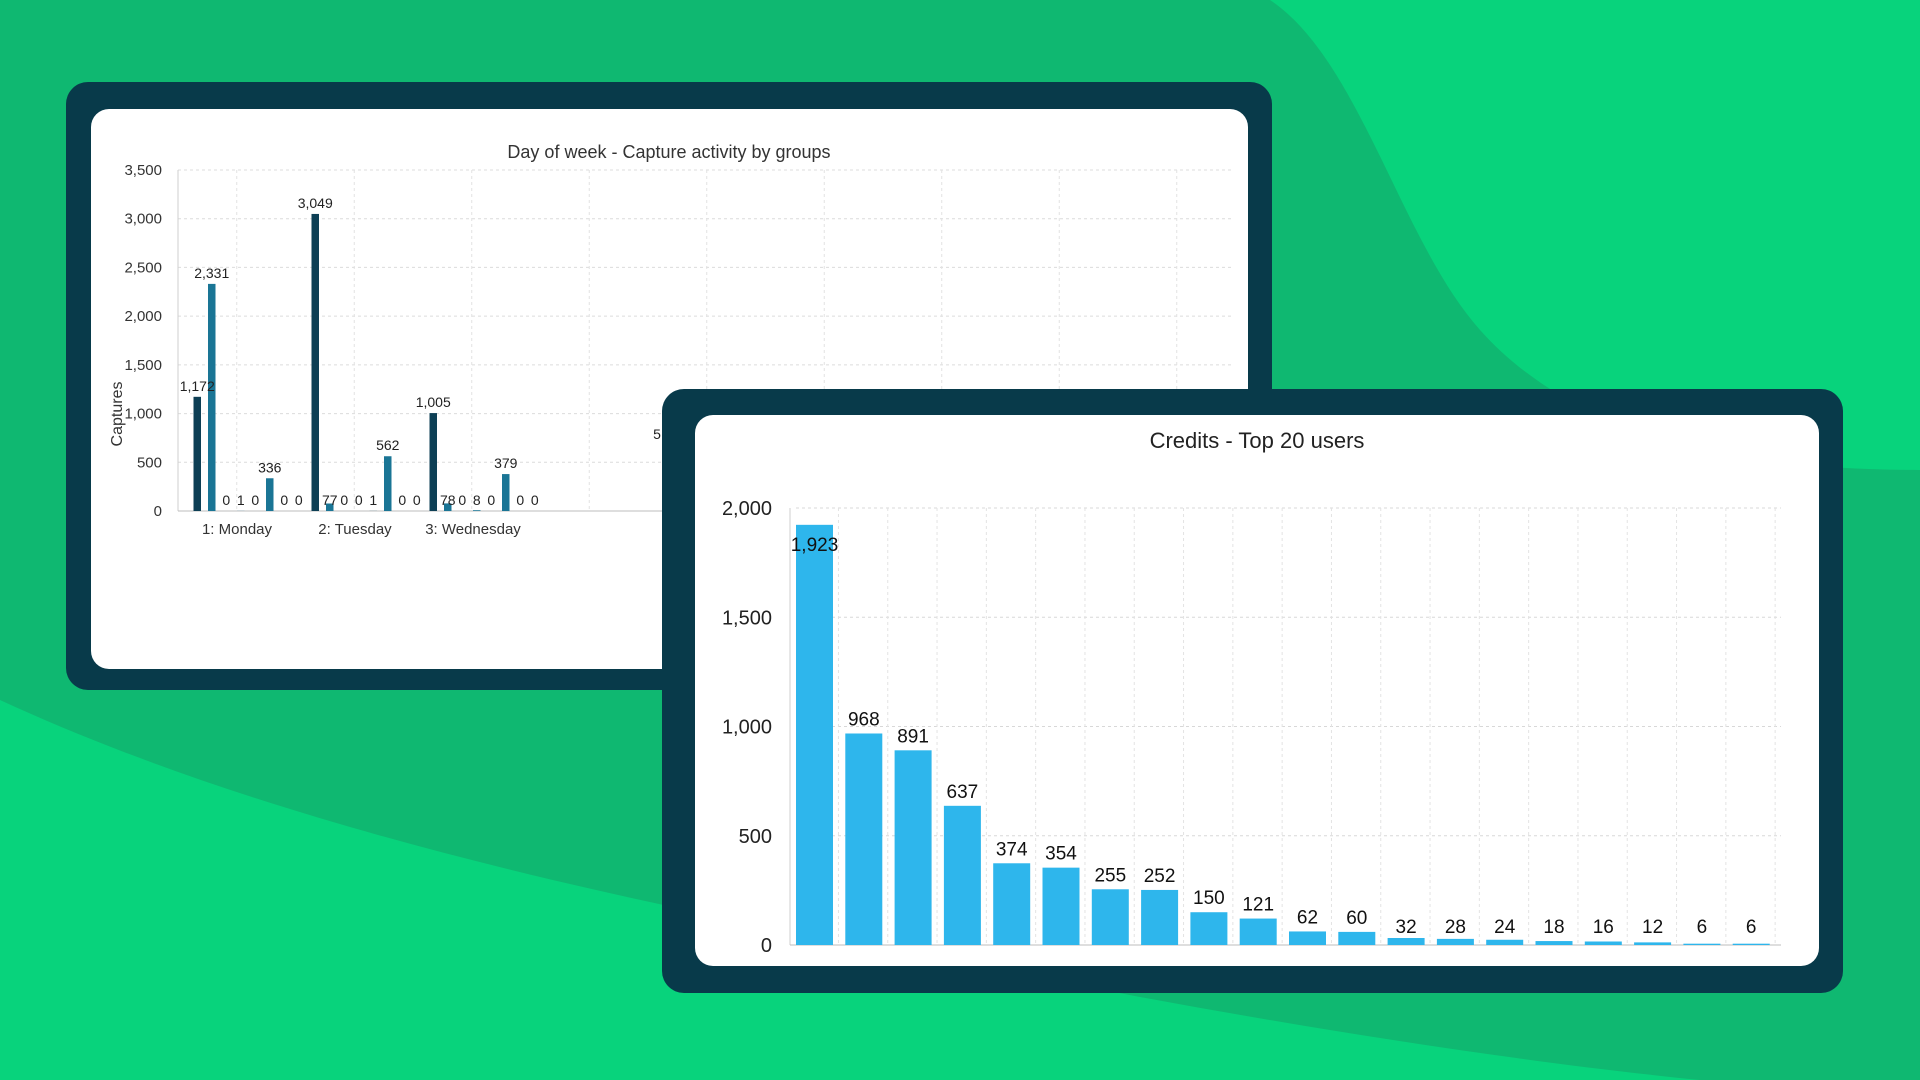  I want to click on data-label: 374, so click(1012, 849).